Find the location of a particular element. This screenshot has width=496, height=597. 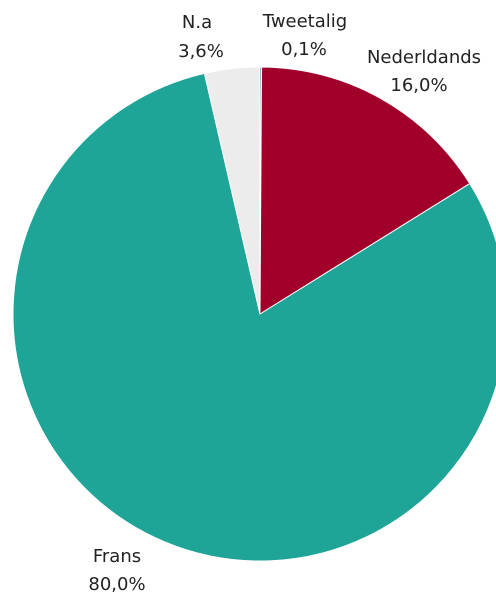

slice-label-name-tweetalig: Tweetalig is located at coordinates (304, 21).